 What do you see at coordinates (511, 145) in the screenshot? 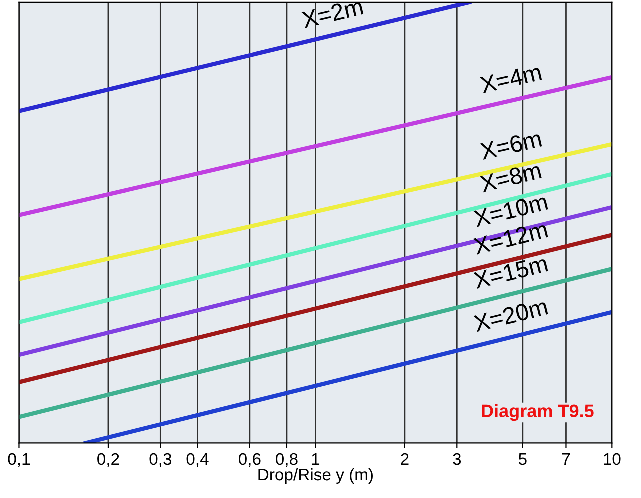
I see `text: X=6m` at bounding box center [511, 145].